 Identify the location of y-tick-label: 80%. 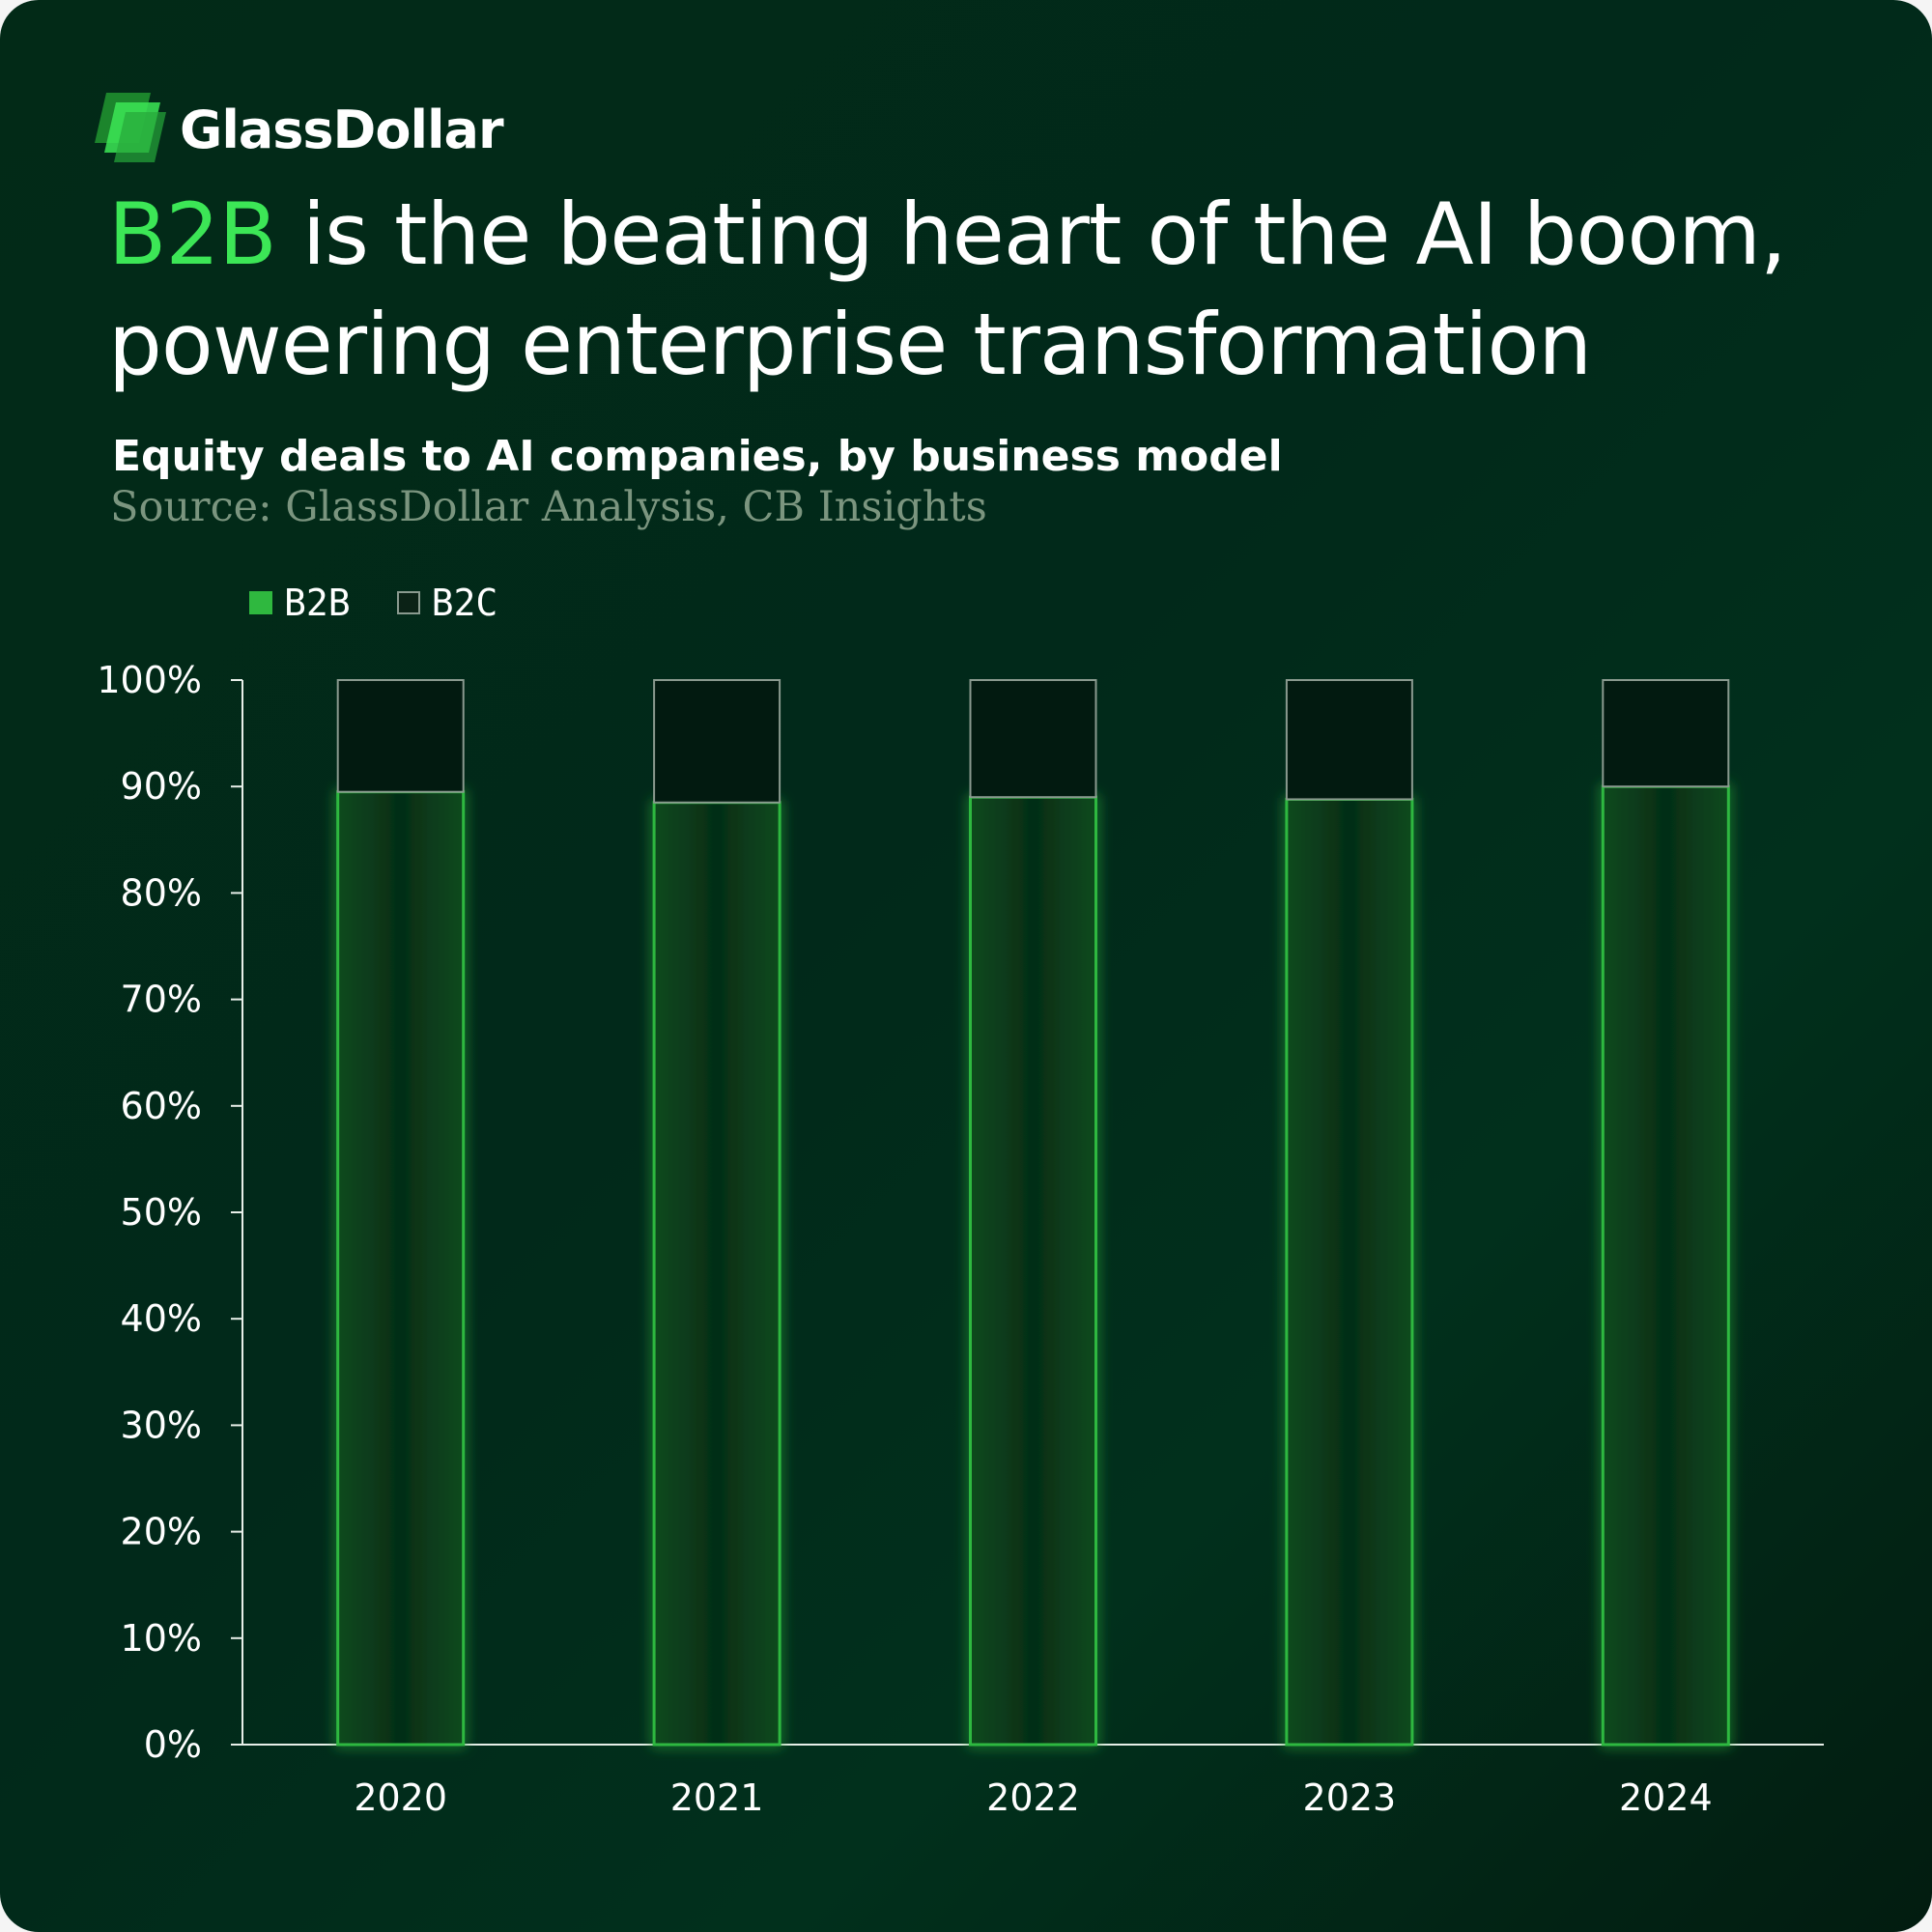
(161, 892).